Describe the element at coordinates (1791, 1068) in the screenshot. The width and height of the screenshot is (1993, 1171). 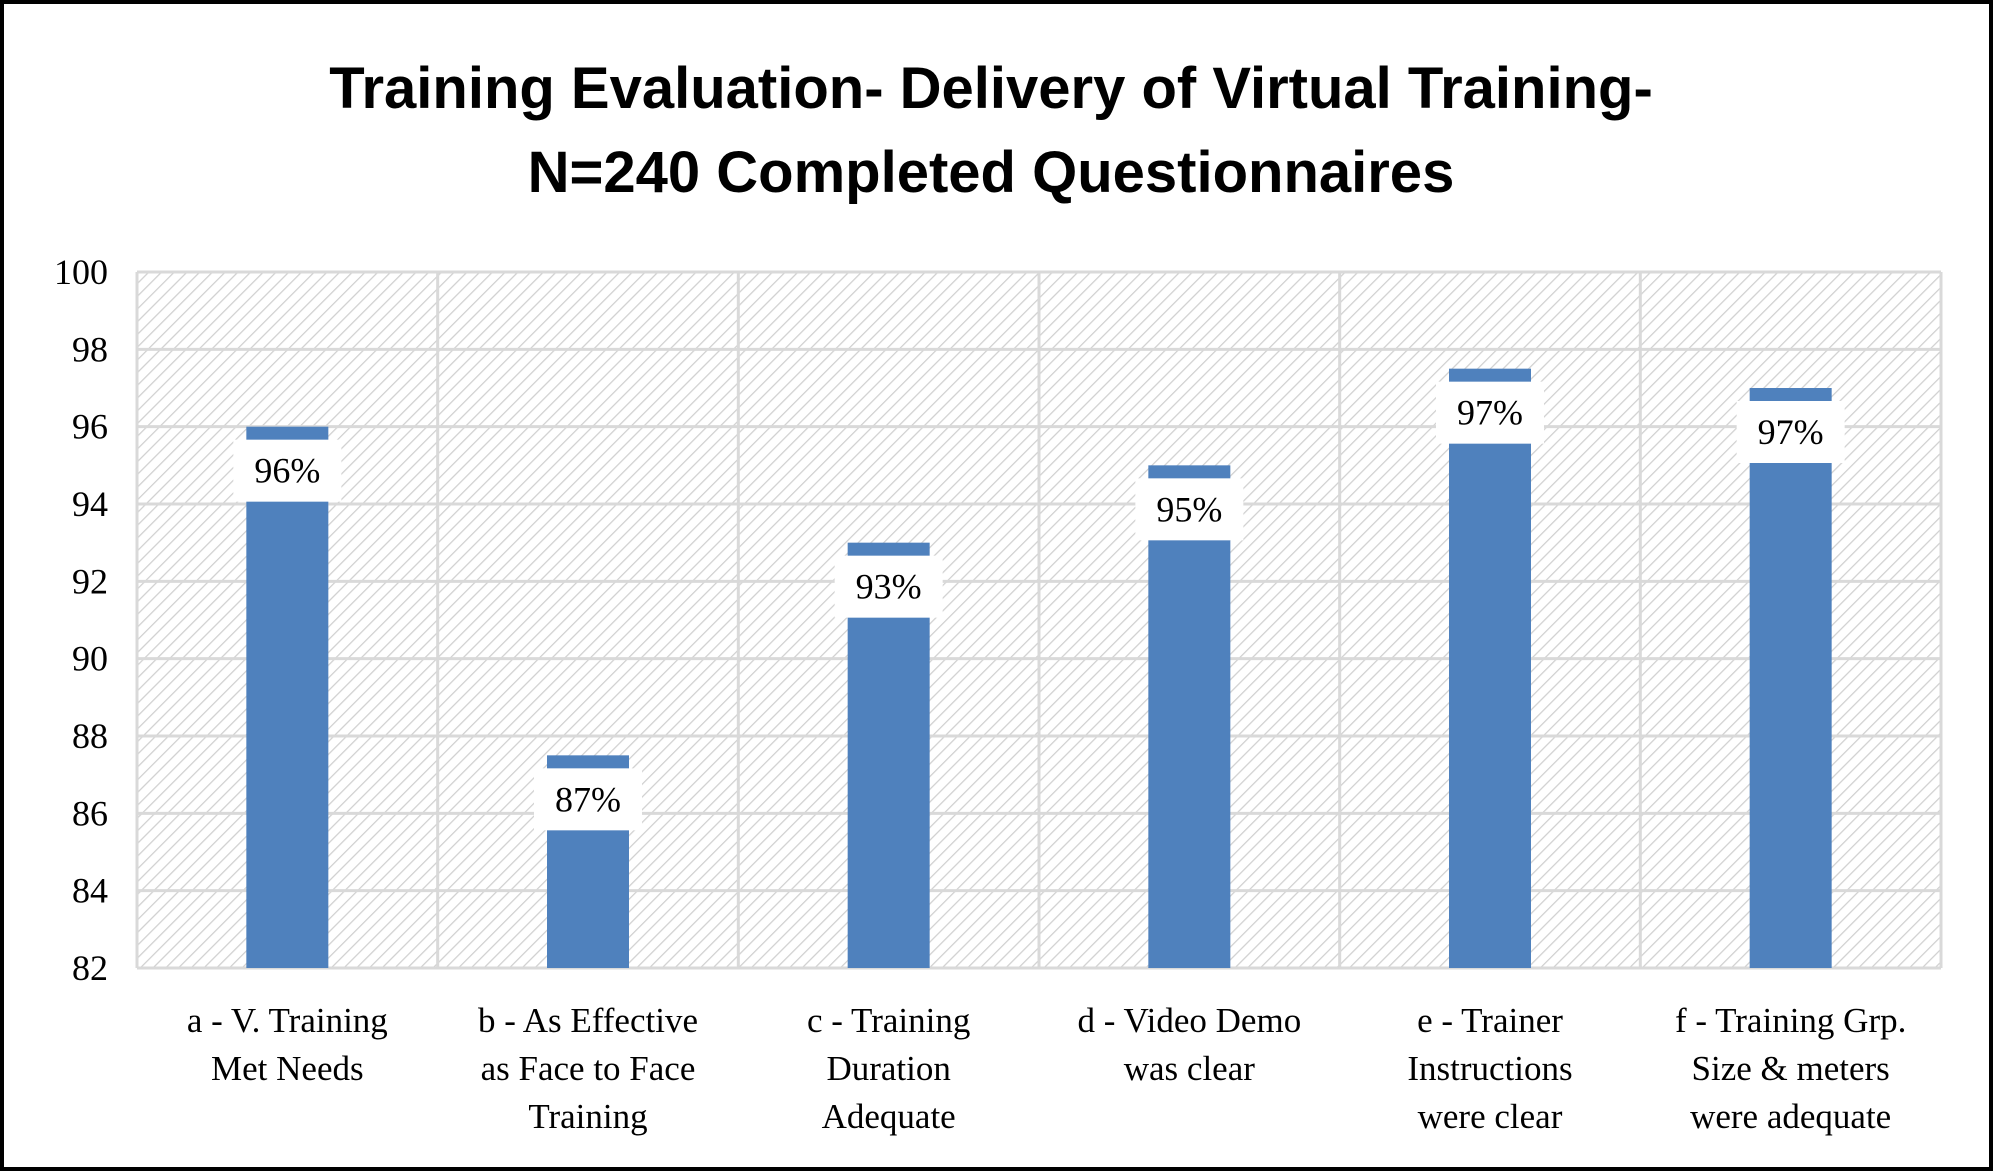
I see `category-label: Size & meters` at that location.